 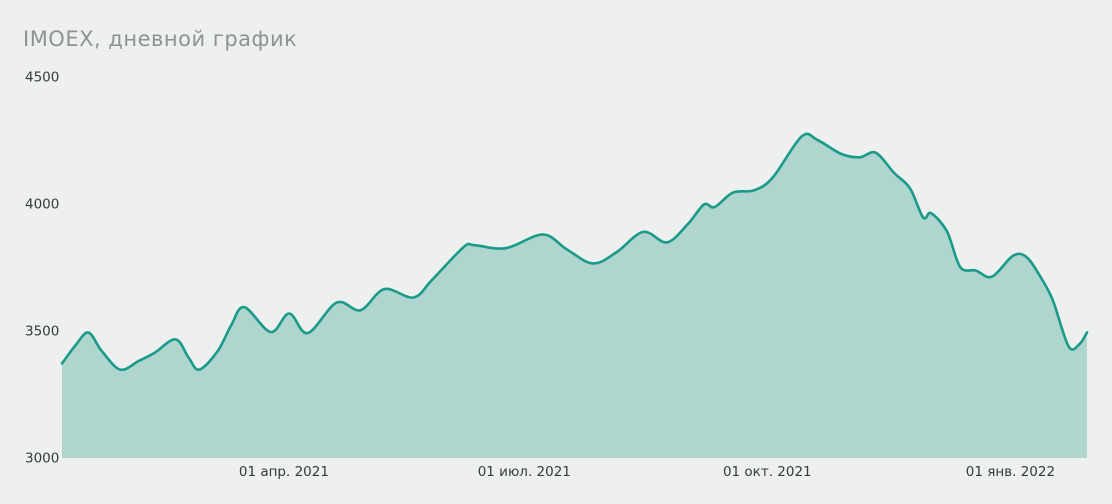 I want to click on y-tick-label: 4000, so click(x=42, y=204).